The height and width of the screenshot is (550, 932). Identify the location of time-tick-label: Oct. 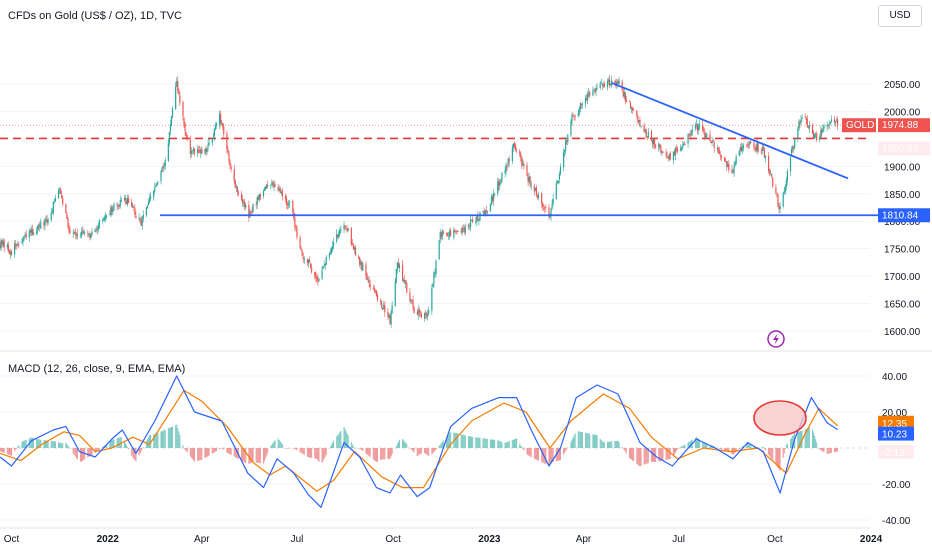
(393, 539).